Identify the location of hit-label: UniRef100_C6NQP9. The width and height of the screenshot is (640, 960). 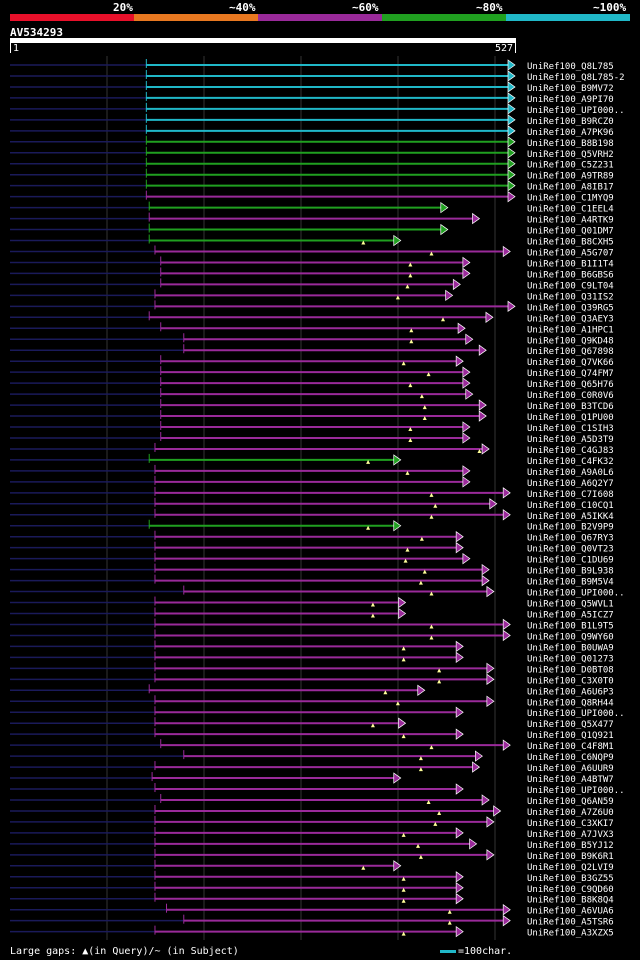
(570, 758).